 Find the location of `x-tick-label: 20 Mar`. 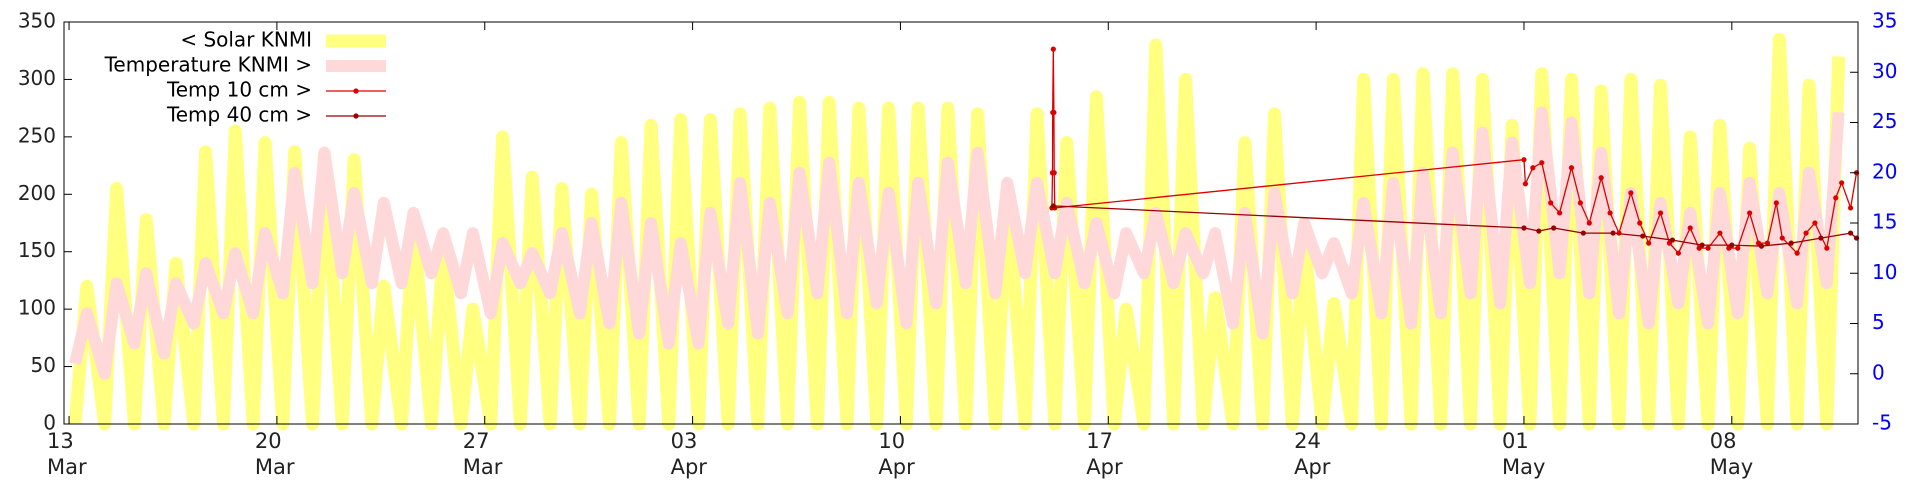

x-tick-label: 20 Mar is located at coordinates (274, 454).